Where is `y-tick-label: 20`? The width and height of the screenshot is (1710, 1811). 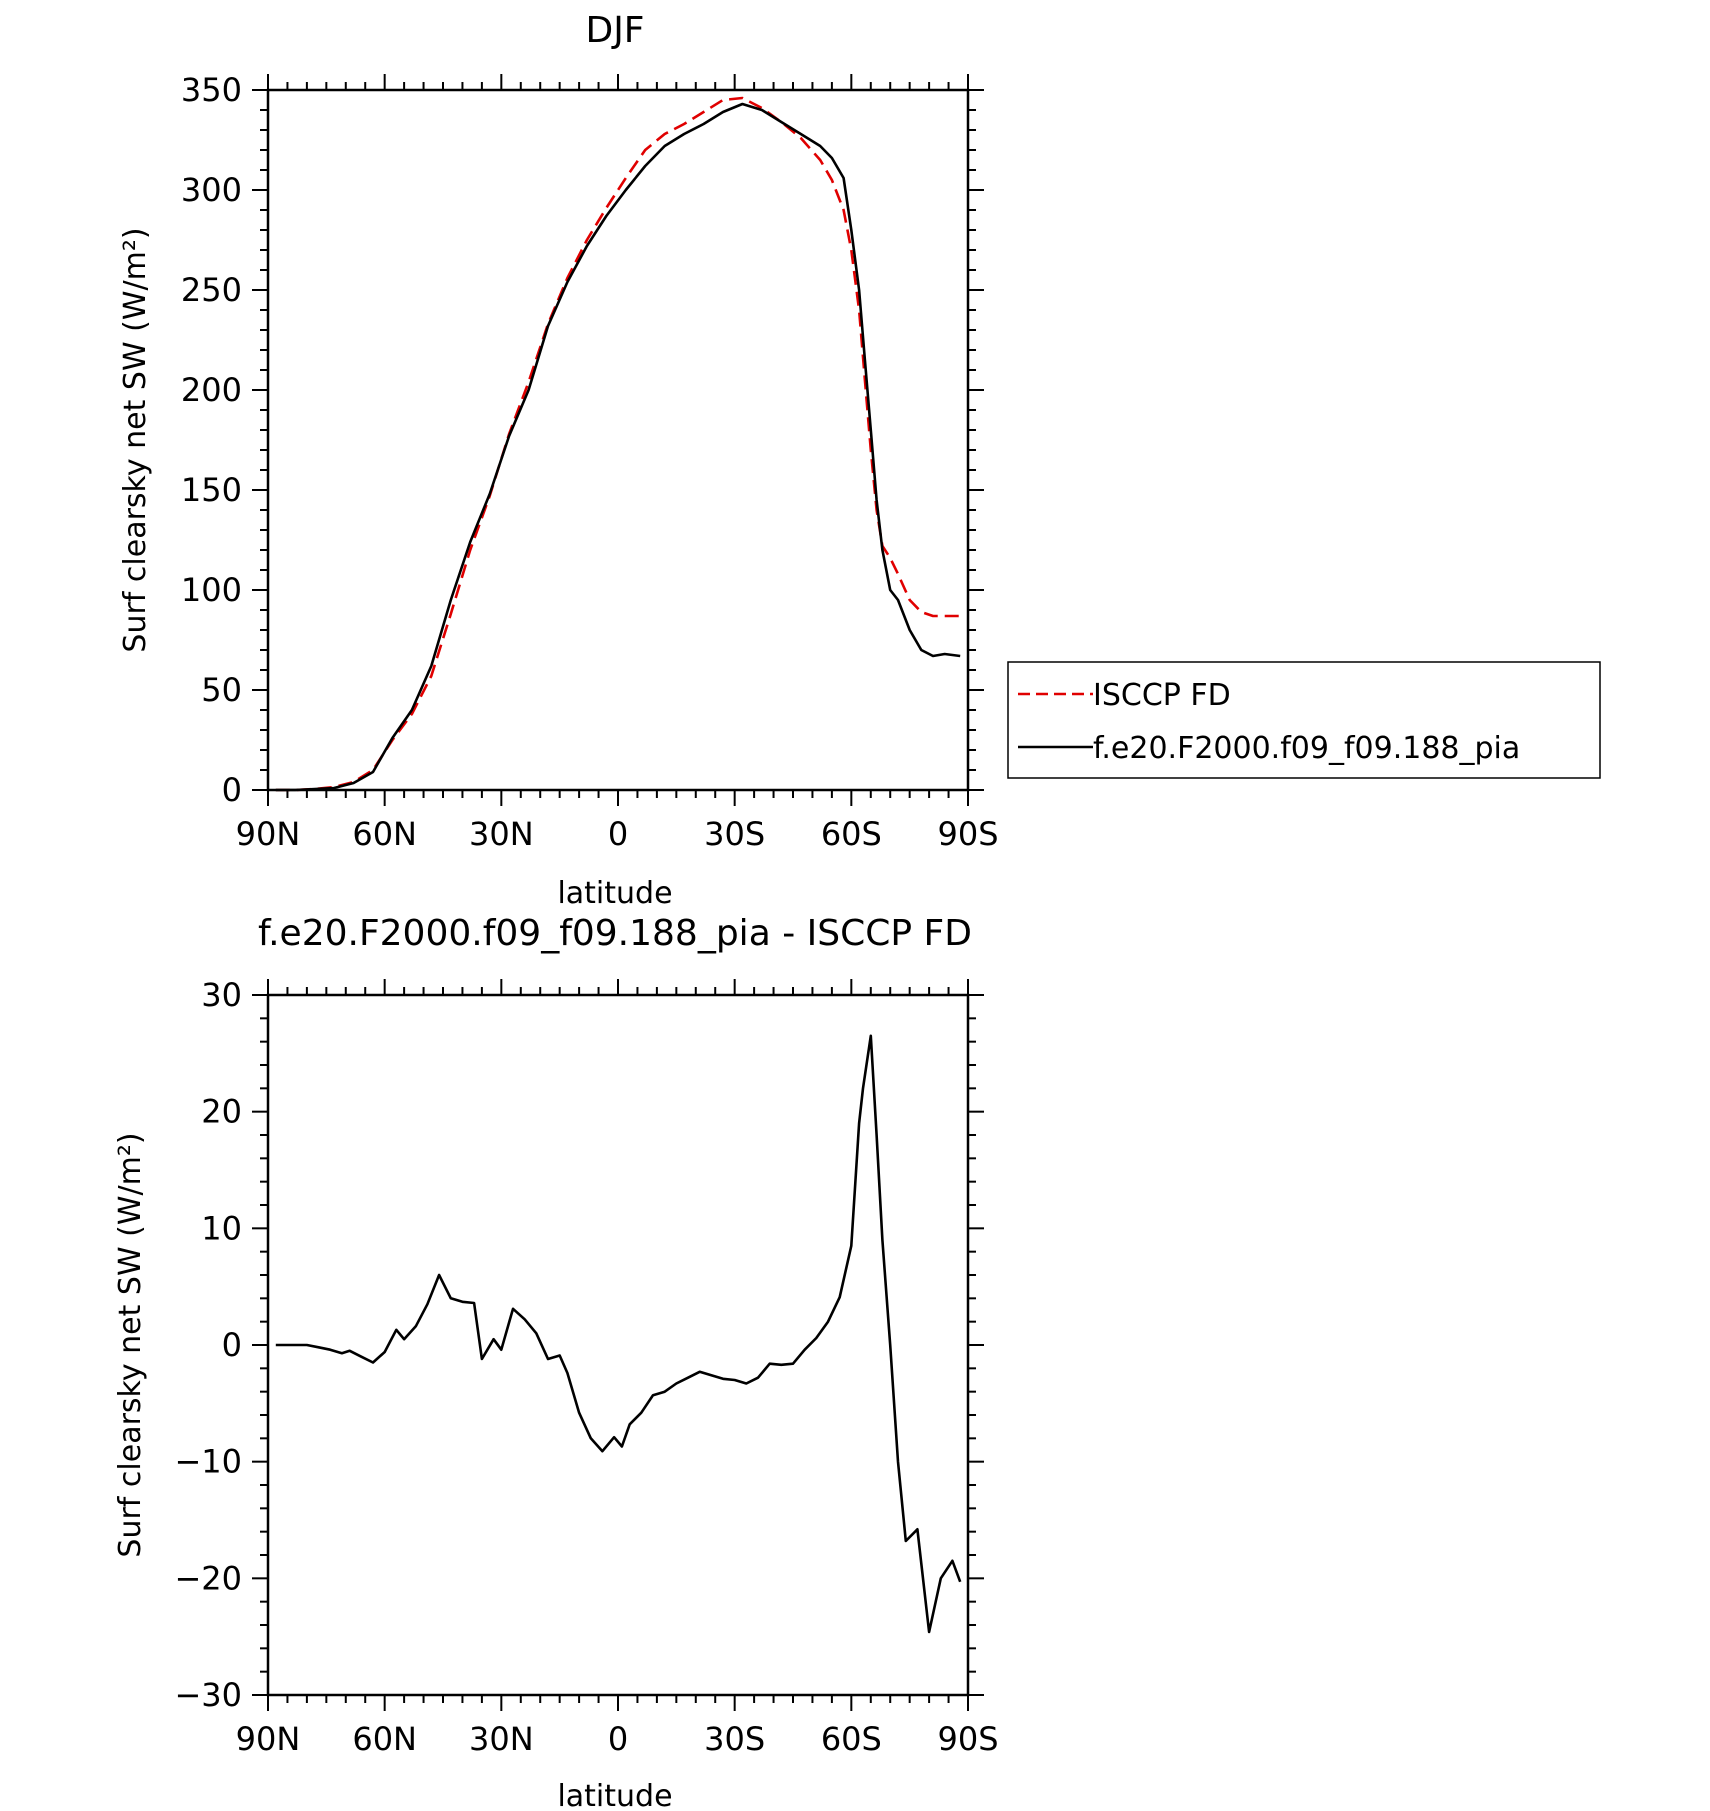
y-tick-label: 20 is located at coordinates (221, 1112).